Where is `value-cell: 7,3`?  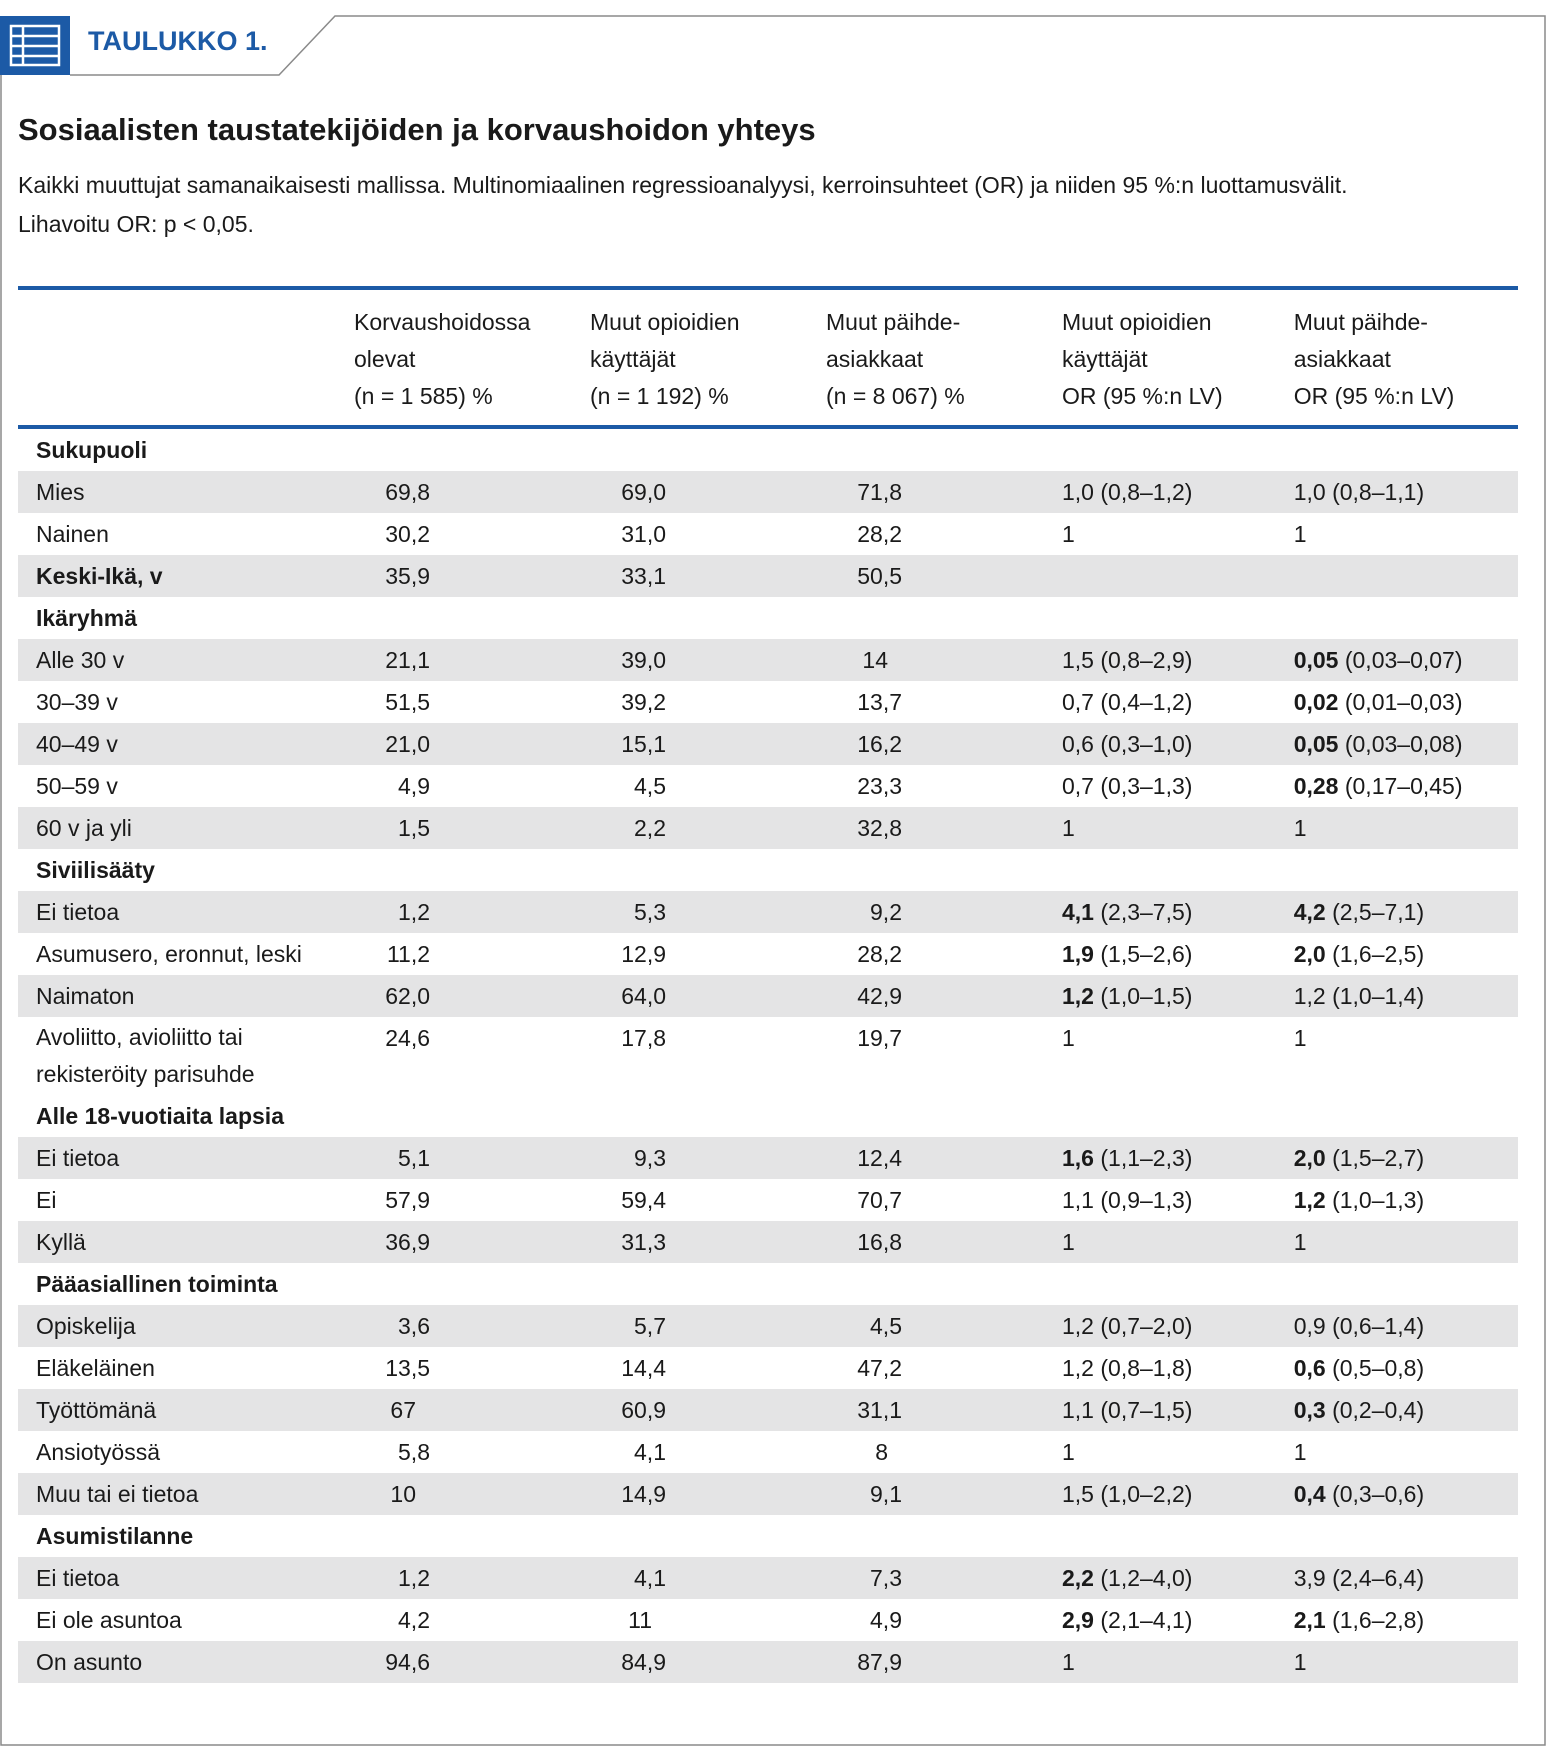 value-cell: 7,3 is located at coordinates (926, 1578).